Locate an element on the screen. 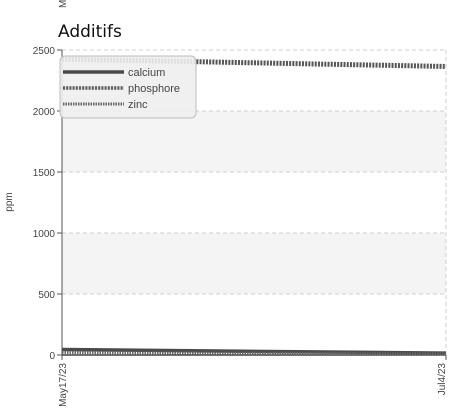 The image size is (449, 417). y-tick-label: 2000 is located at coordinates (44, 112).